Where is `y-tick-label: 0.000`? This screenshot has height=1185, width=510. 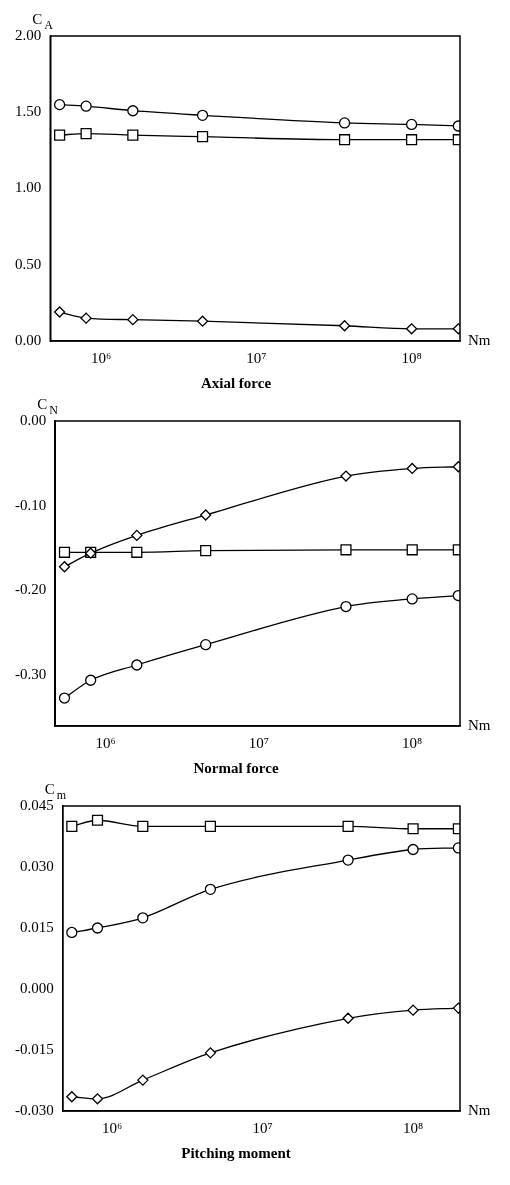
y-tick-label: 0.000 is located at coordinates (37, 987).